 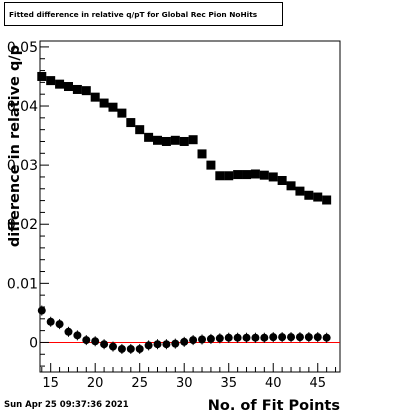 What do you see at coordinates (22, 107) in the screenshot?
I see `y-tick-label: 0.04` at bounding box center [22, 107].